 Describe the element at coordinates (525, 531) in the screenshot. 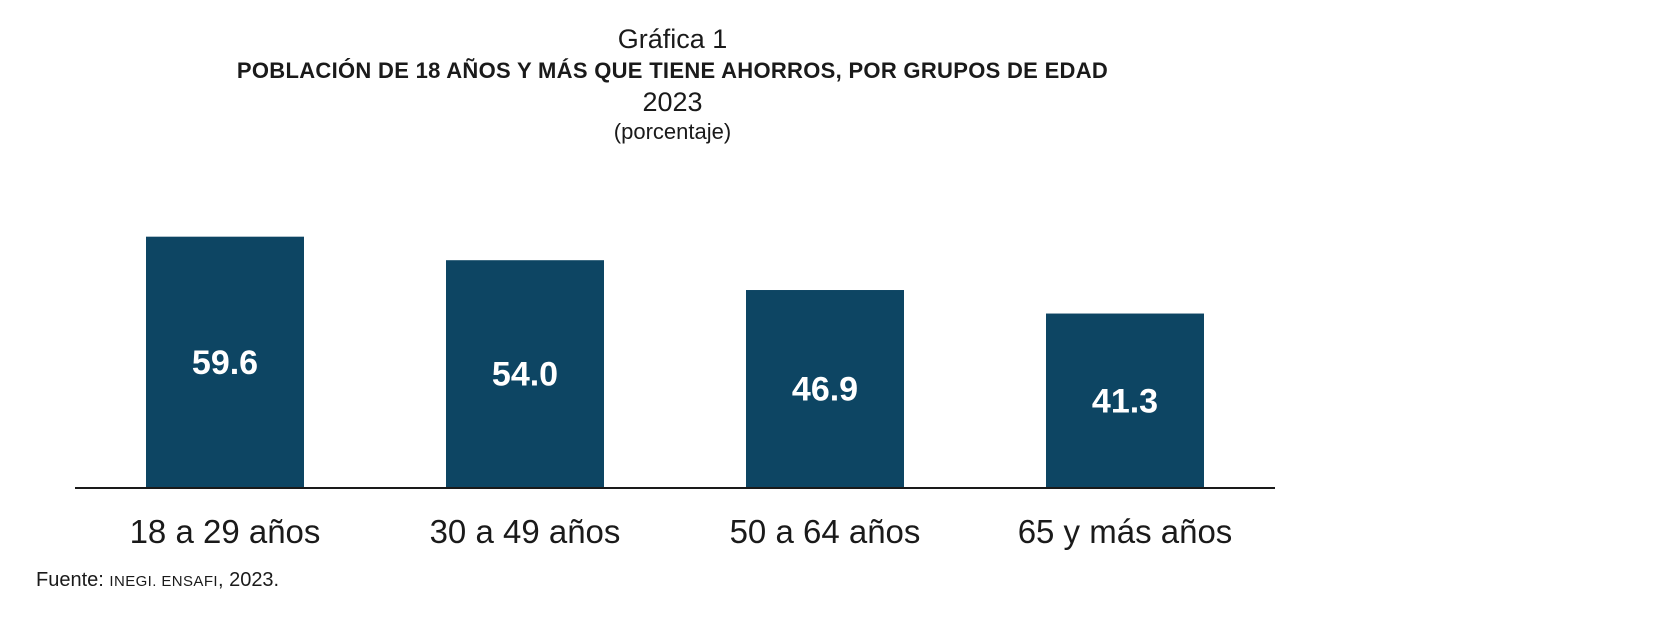

I see `category-label-2: 30 a 49 años` at that location.